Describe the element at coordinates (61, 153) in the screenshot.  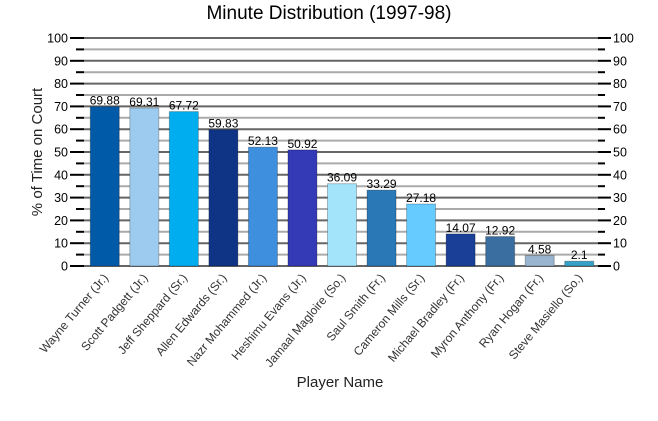
I see `left-tick-label: 50` at that location.